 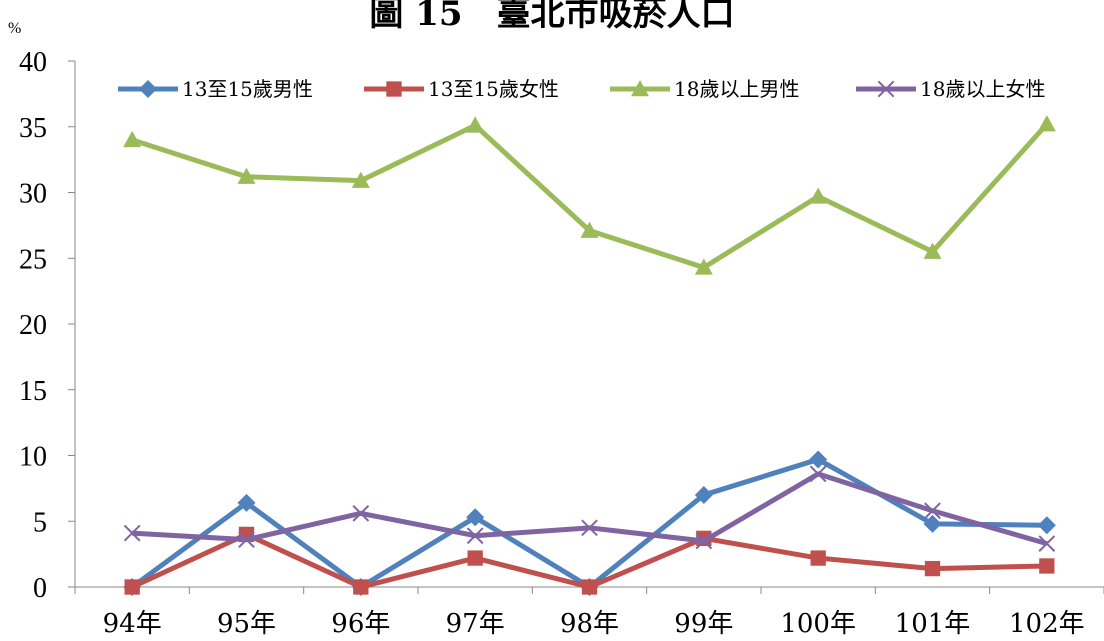 What do you see at coordinates (132, 624) in the screenshot?
I see `x-tick-label: 94年` at bounding box center [132, 624].